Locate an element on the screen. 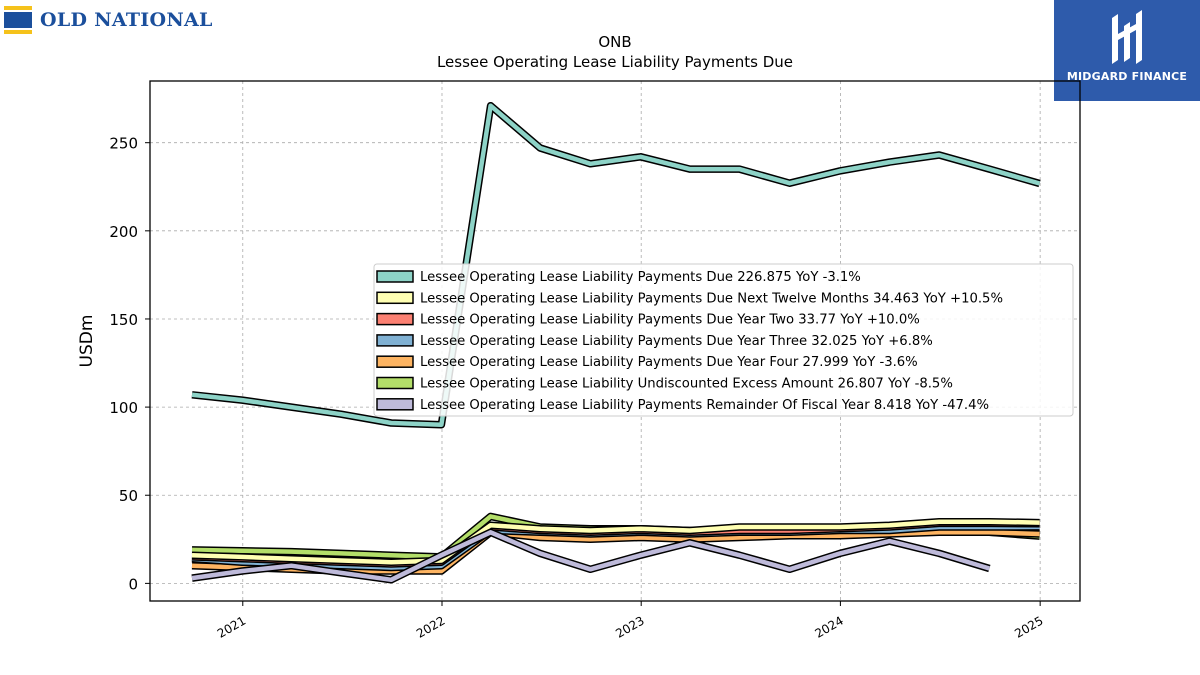 Image resolution: width=1200 pixels, height=675 pixels. midgard-finance-mark-icon is located at coordinates (1127, 37).